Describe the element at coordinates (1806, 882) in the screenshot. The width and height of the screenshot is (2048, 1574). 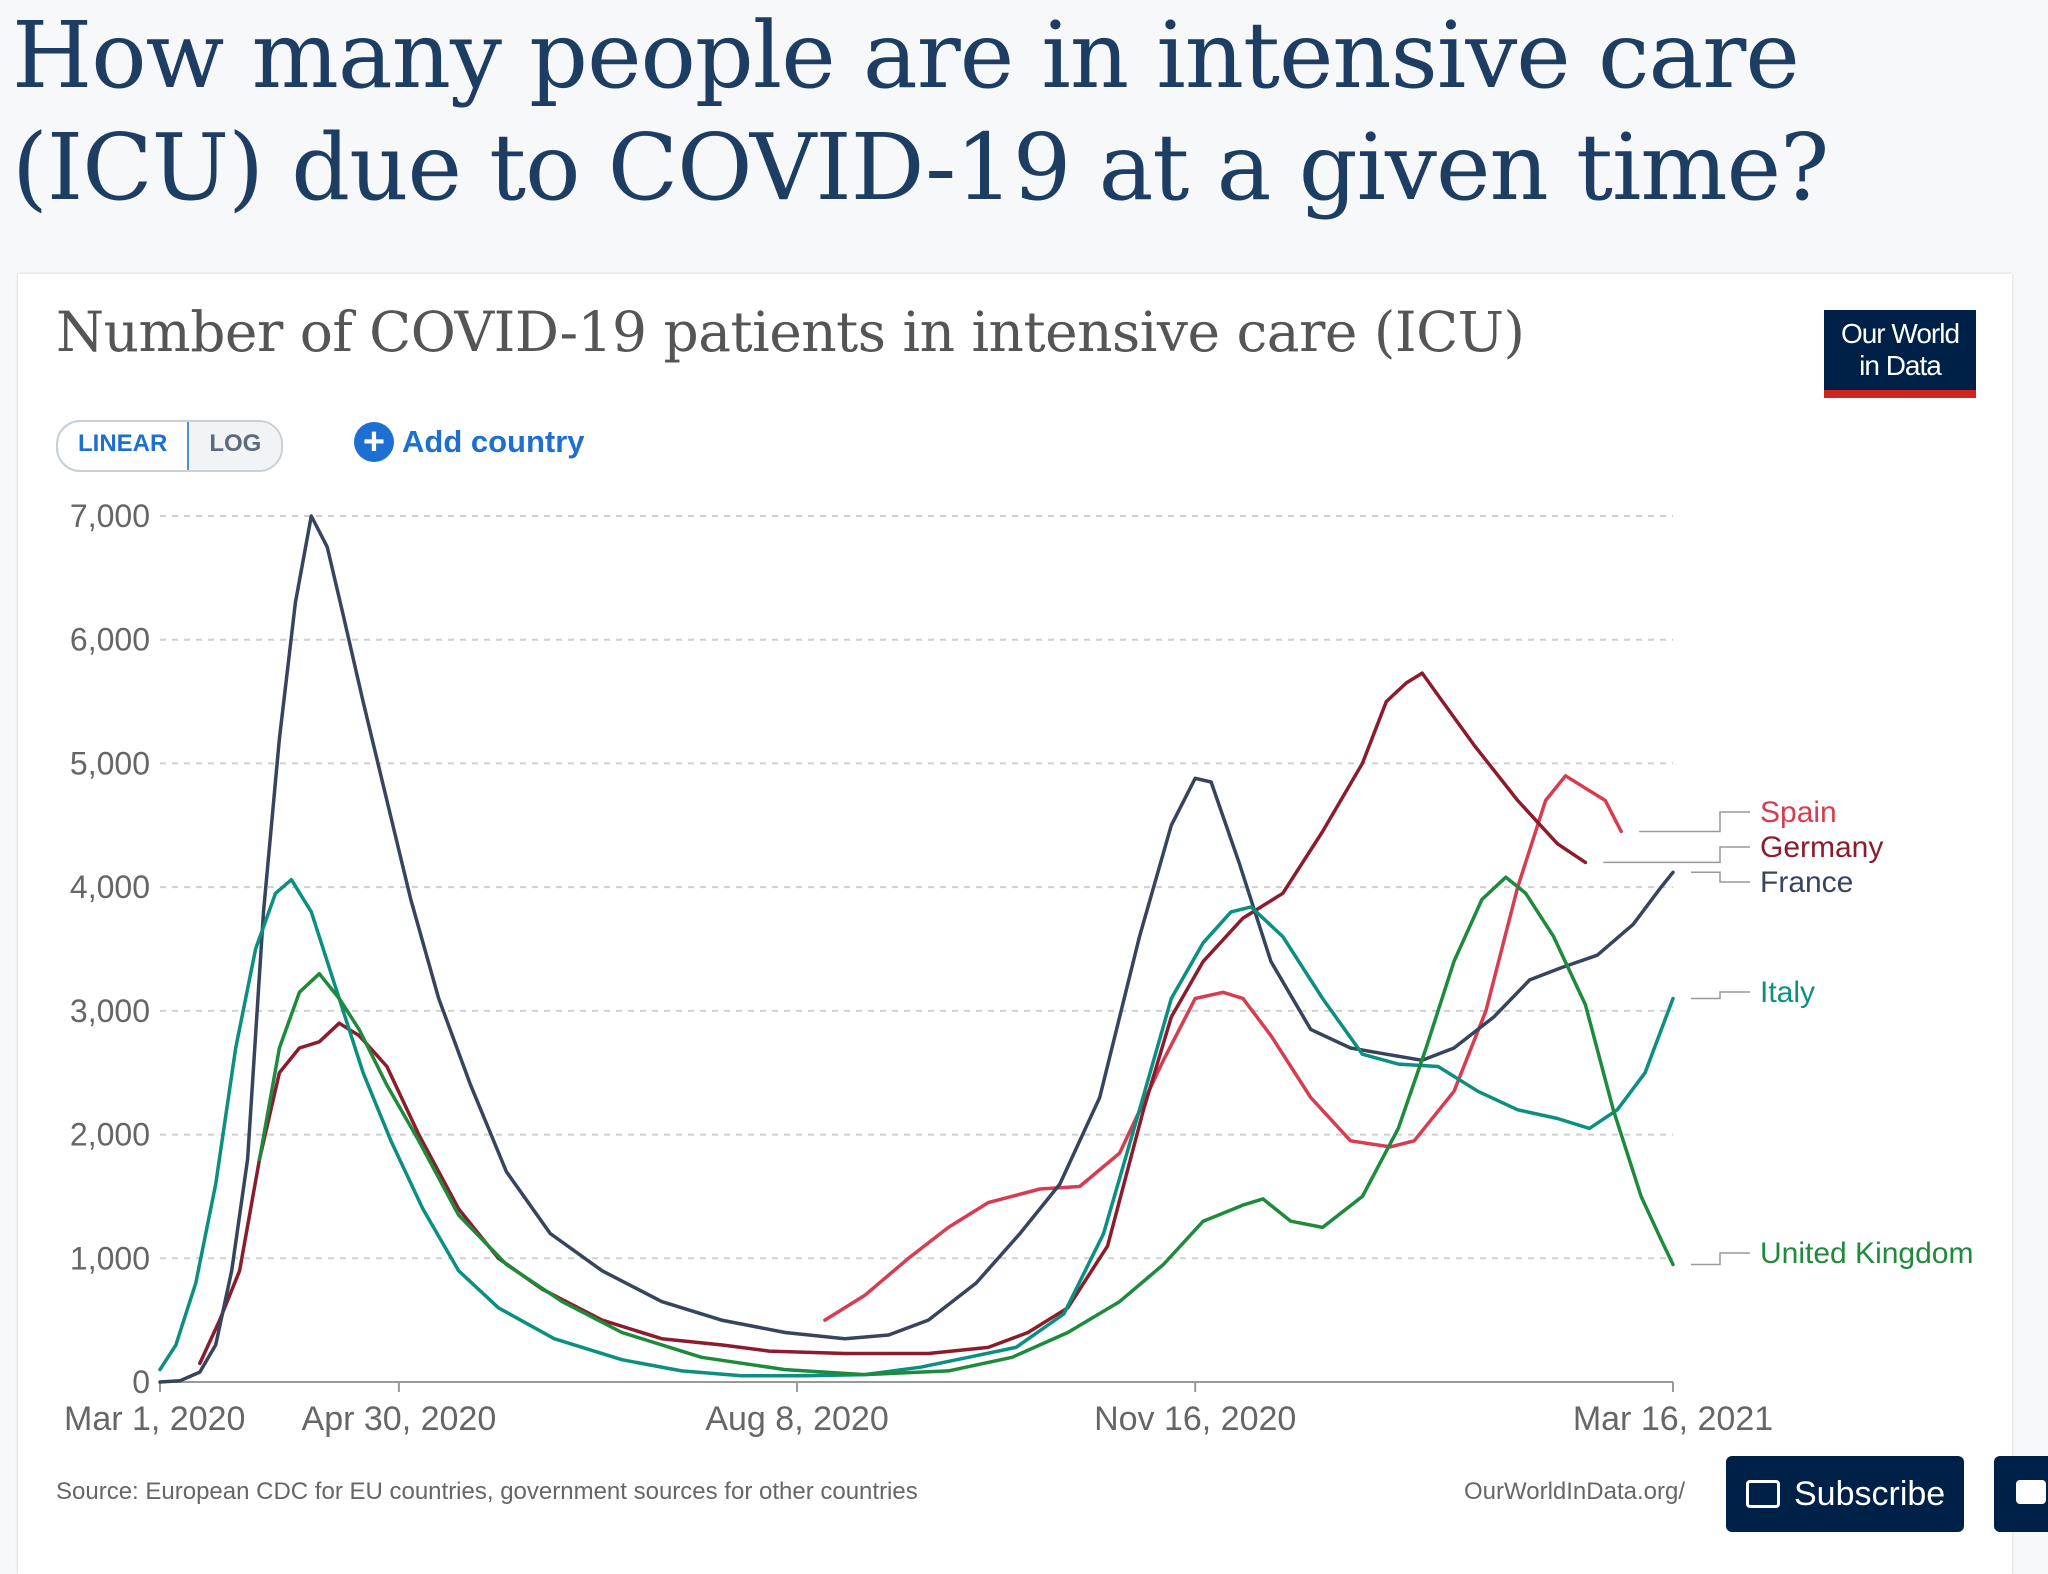
I see `legend-label: France` at that location.